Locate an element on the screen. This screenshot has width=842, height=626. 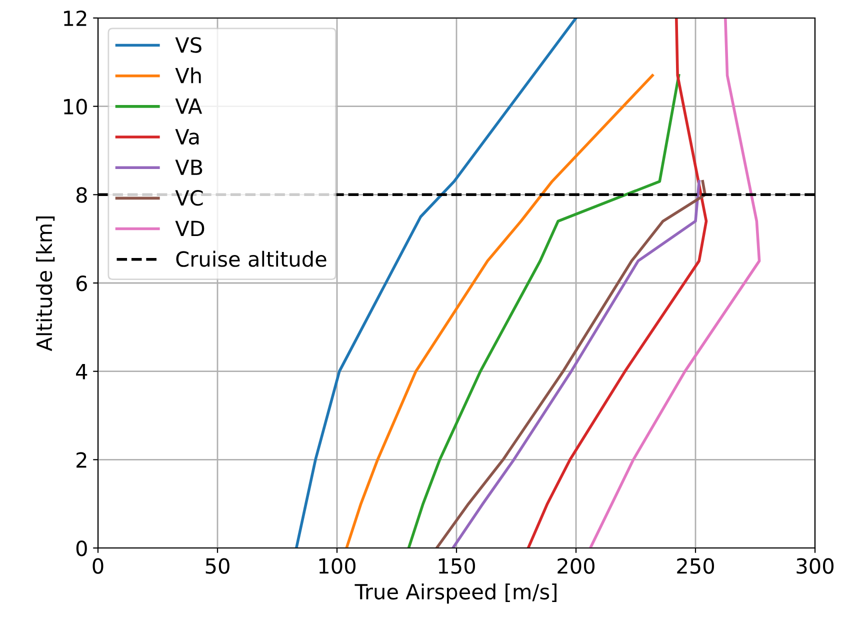
y-tick-label: 6 is located at coordinates (81, 283).